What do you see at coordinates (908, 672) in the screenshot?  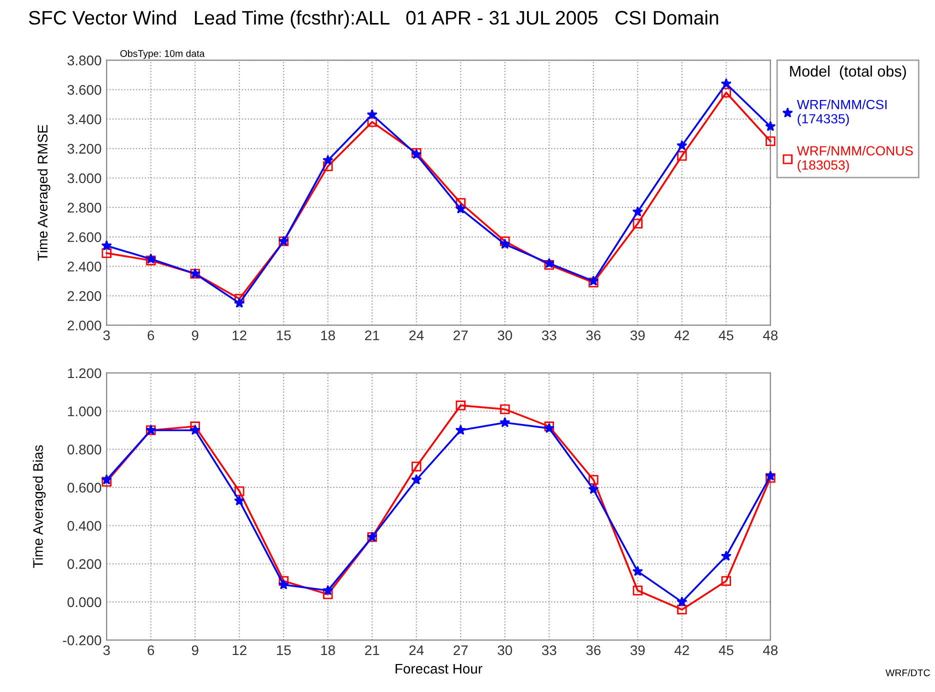 I see `text: WRF/DTC` at bounding box center [908, 672].